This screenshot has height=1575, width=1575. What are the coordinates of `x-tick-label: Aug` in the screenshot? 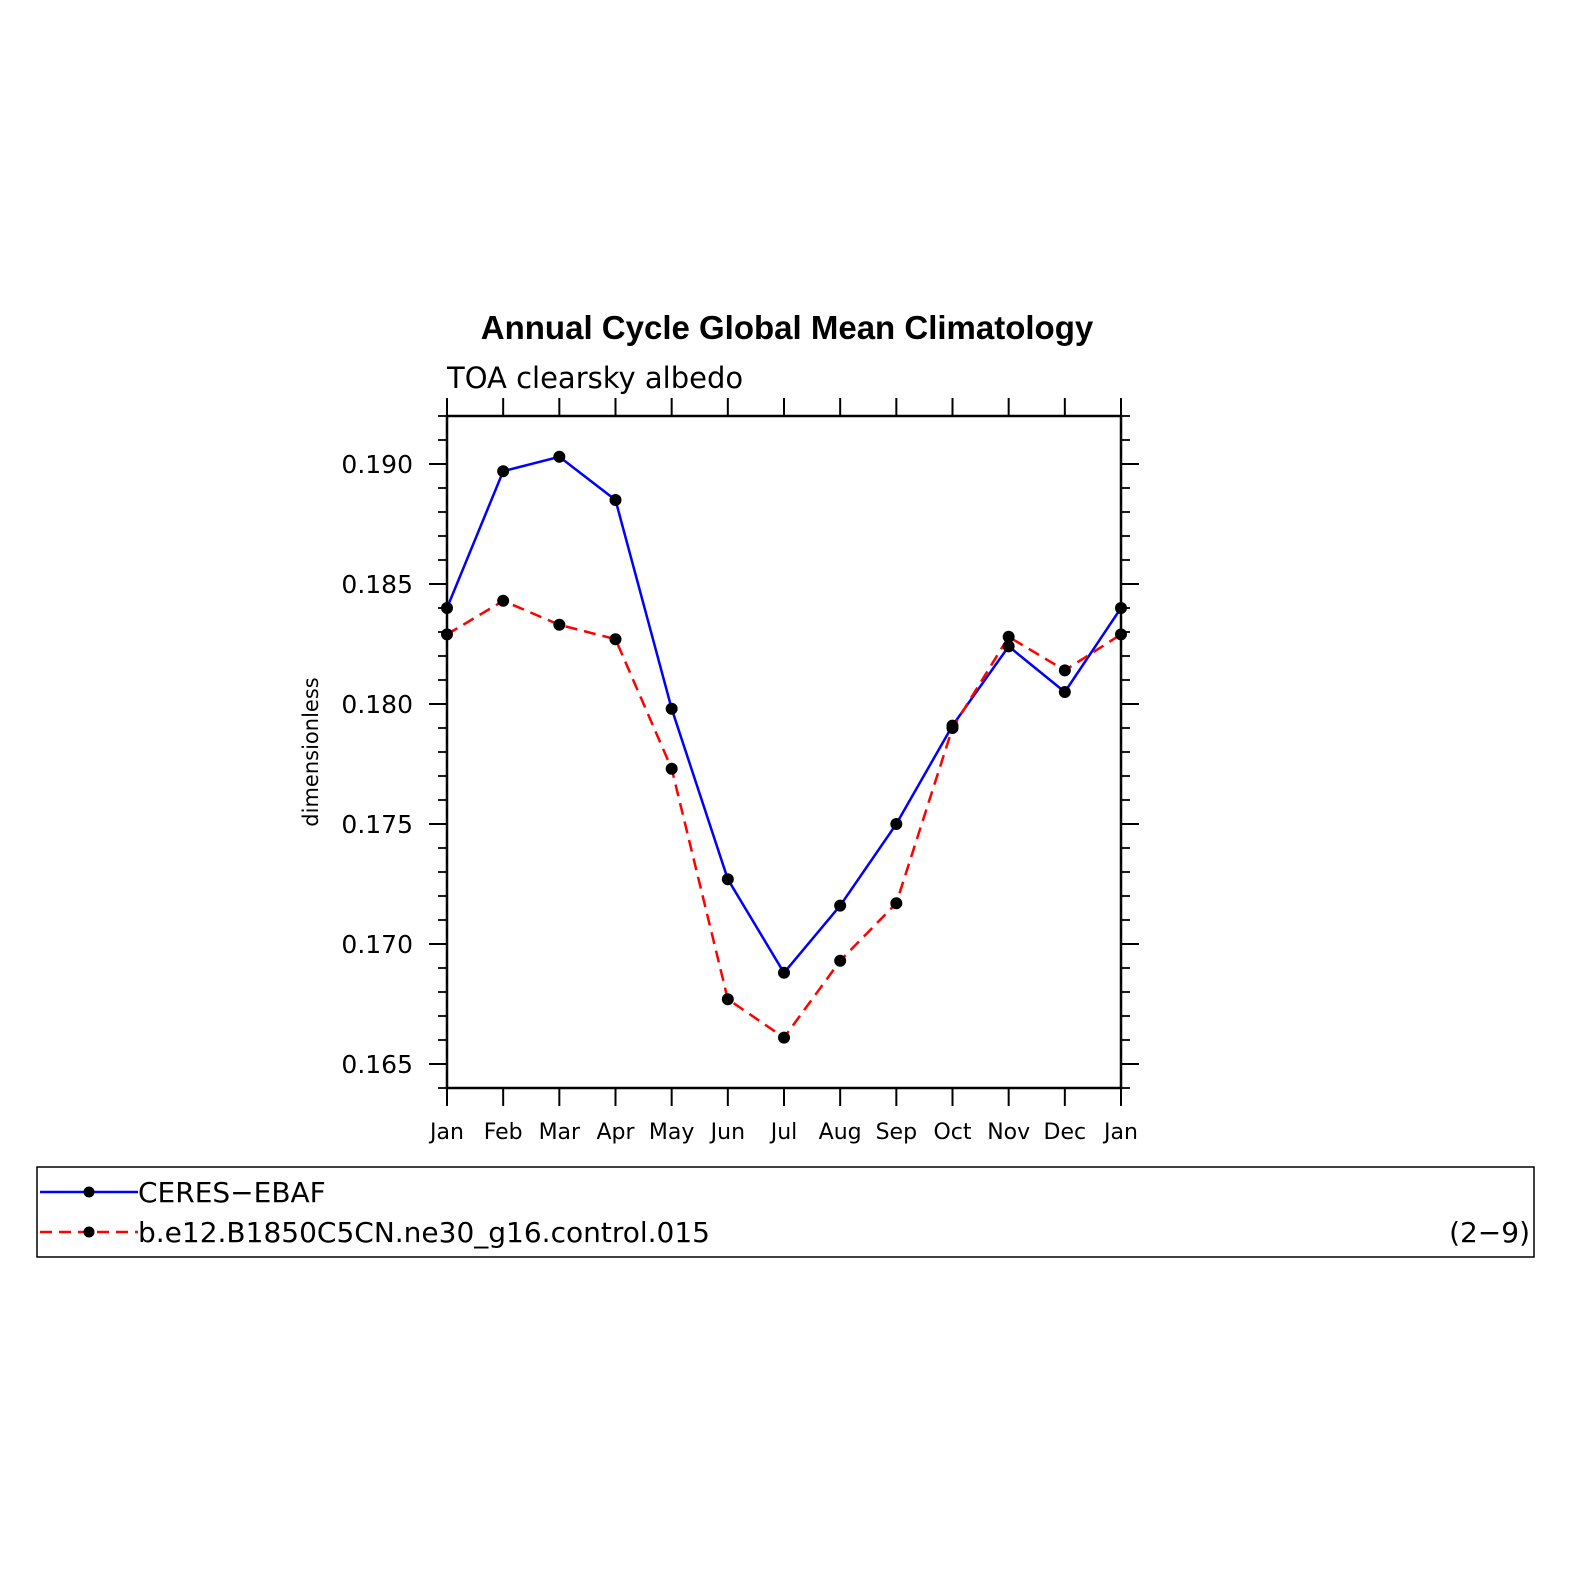 It's located at (840, 1132).